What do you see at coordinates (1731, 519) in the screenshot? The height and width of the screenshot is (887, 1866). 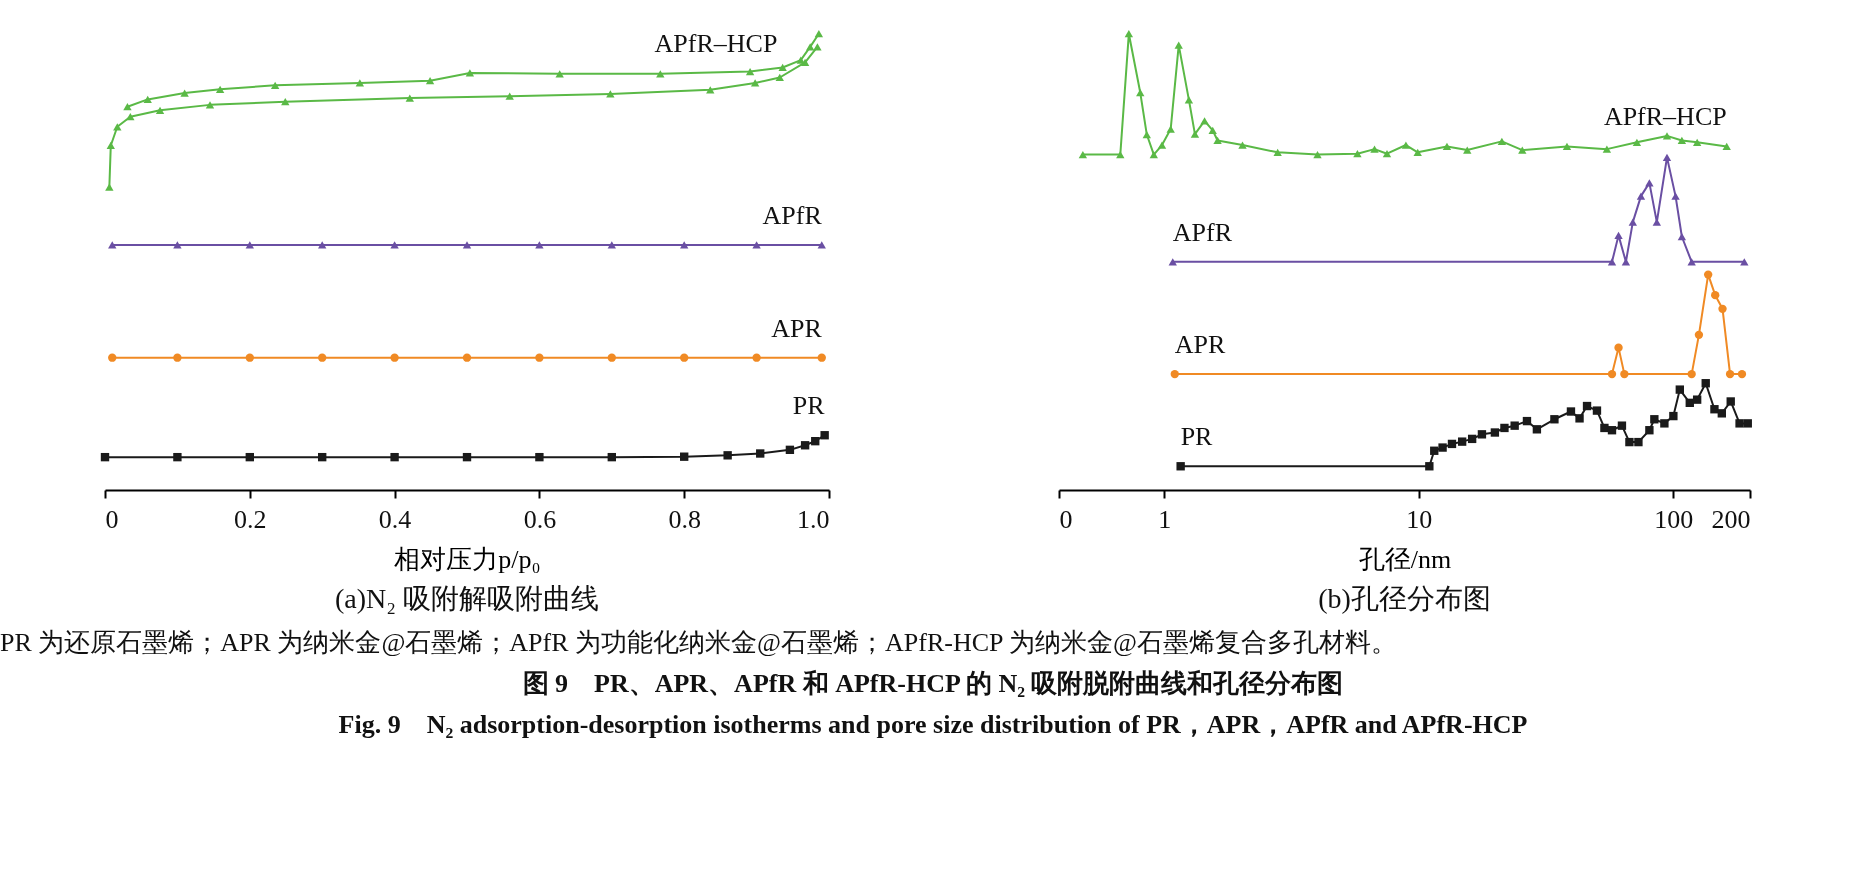 I see `x-tick-label: 200` at bounding box center [1731, 519].